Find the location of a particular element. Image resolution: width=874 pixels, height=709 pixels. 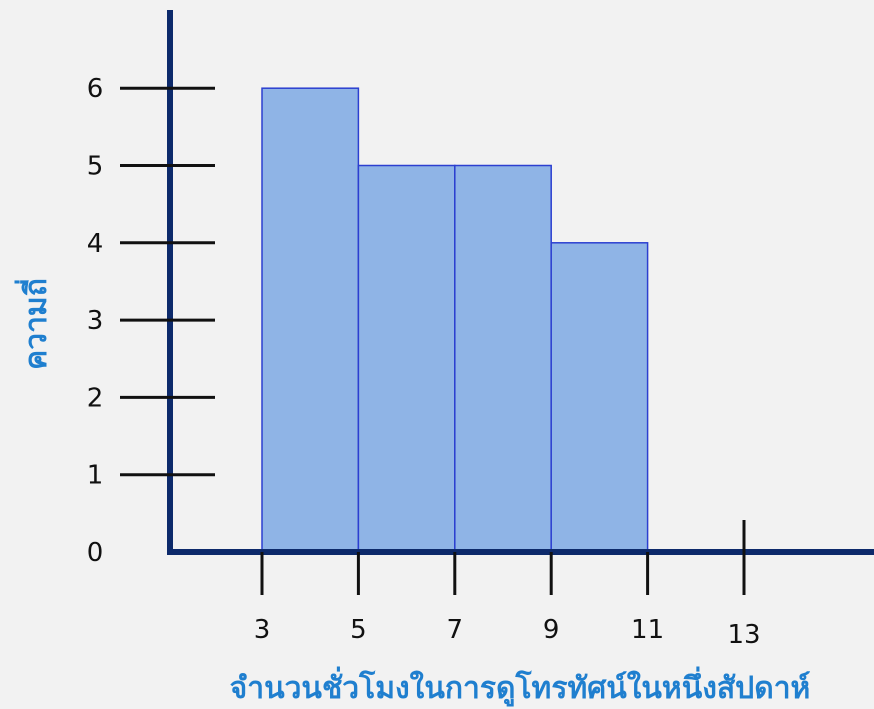

x-tick-label-11: 11 is located at coordinates (647, 630).